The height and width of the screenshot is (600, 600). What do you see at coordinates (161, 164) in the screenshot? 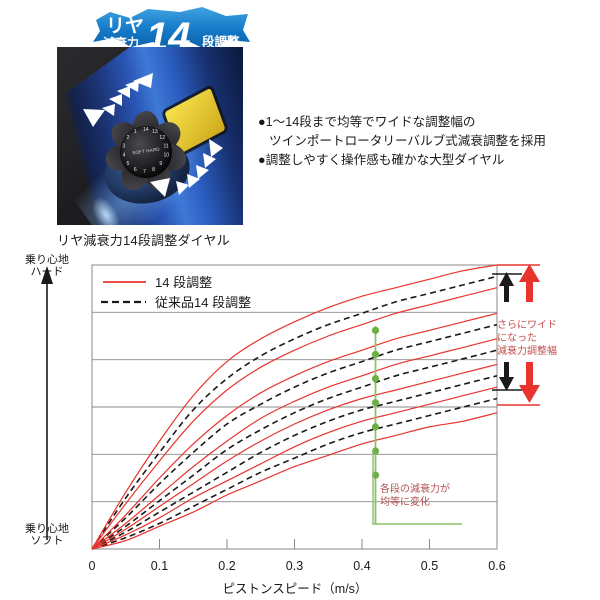
I see `dial-number: 9` at bounding box center [161, 164].